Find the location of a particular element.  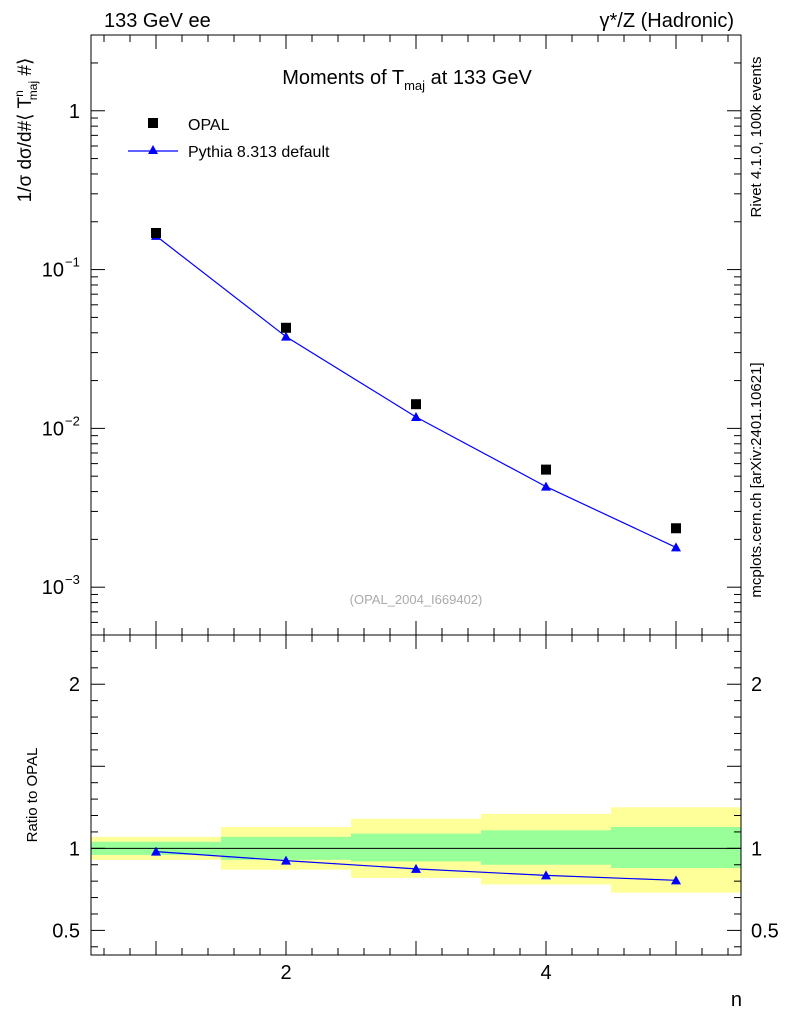

x-axis-label: n is located at coordinates (736, 1000).